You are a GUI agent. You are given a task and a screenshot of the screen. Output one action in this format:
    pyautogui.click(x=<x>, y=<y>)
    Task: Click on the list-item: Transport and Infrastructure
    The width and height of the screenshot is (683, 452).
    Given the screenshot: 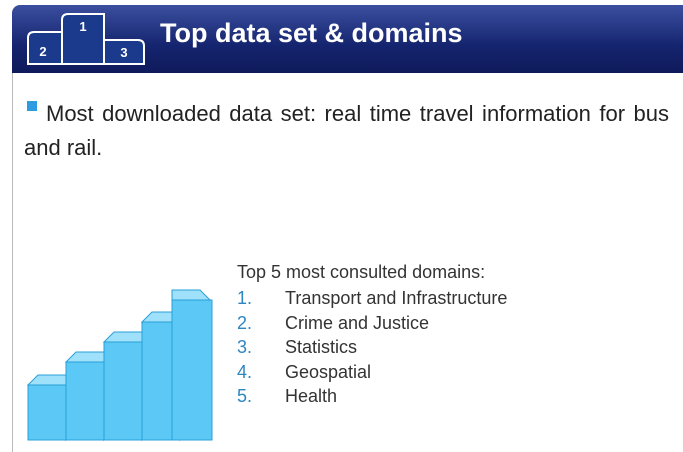 What is the action you would take?
    pyautogui.click(x=396, y=298)
    